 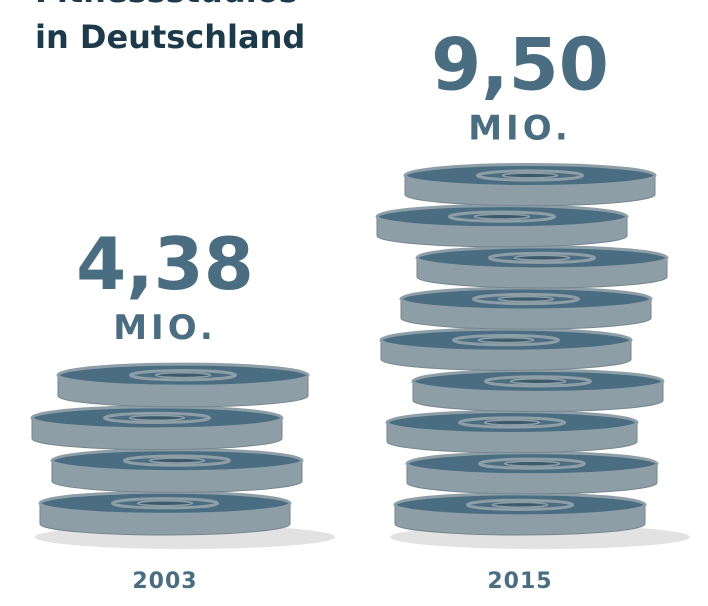 I want to click on title-line: in Deutschland, so click(x=170, y=37).